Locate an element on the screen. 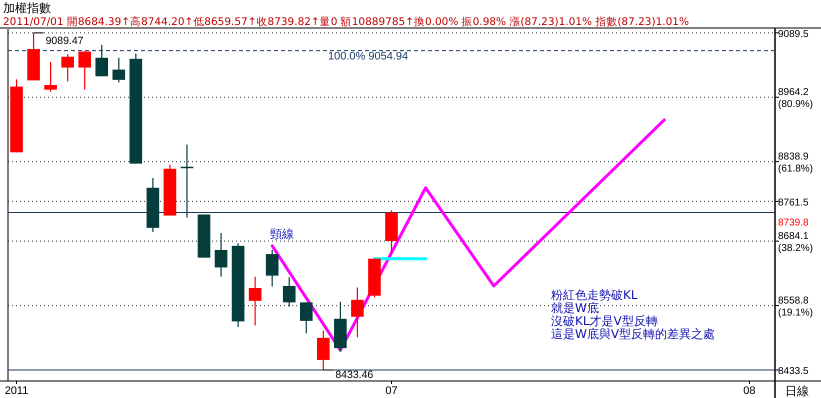  x-axis-title: 日線 is located at coordinates (797, 391).